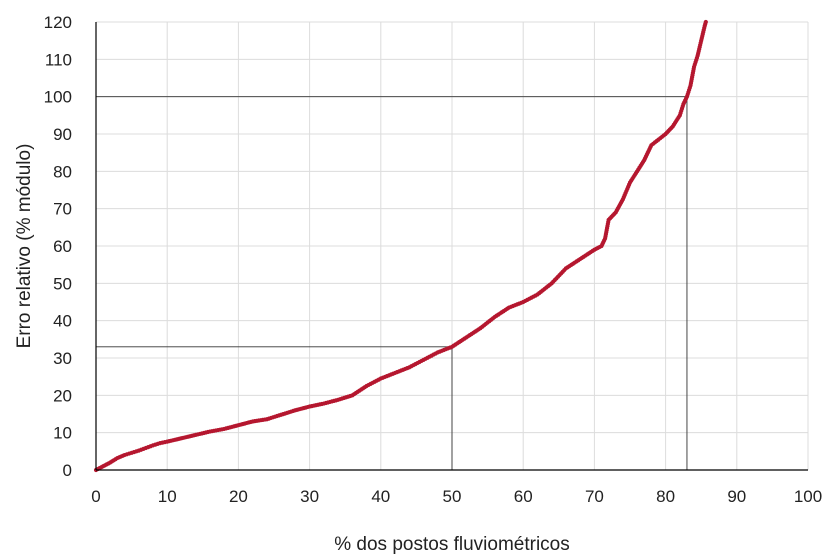 The image size is (828, 558). Describe the element at coordinates (62, 395) in the screenshot. I see `y-tick-label: 20` at that location.